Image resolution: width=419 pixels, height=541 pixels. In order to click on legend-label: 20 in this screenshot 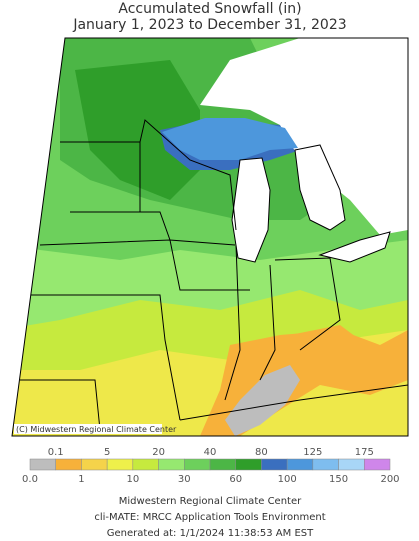, I will do `click(158, 452)`.